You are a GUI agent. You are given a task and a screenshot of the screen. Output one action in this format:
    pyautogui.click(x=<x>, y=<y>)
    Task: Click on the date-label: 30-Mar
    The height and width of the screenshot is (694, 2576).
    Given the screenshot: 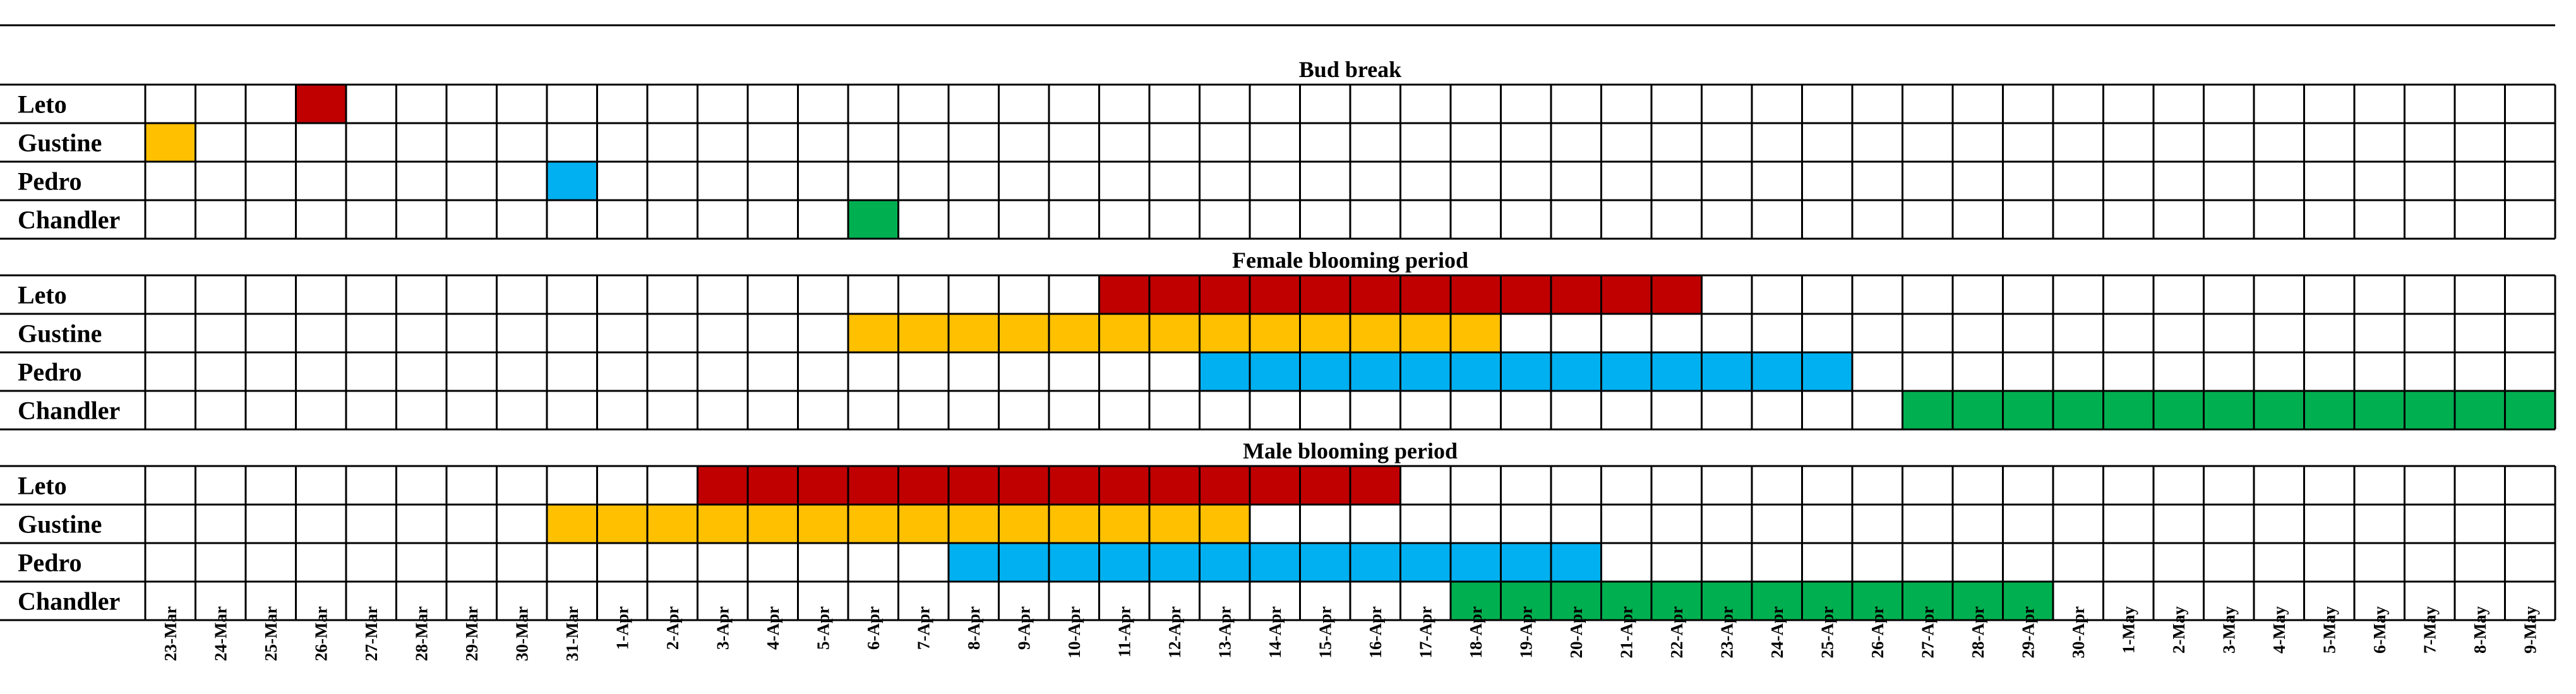 What is the action you would take?
    pyautogui.click(x=521, y=633)
    